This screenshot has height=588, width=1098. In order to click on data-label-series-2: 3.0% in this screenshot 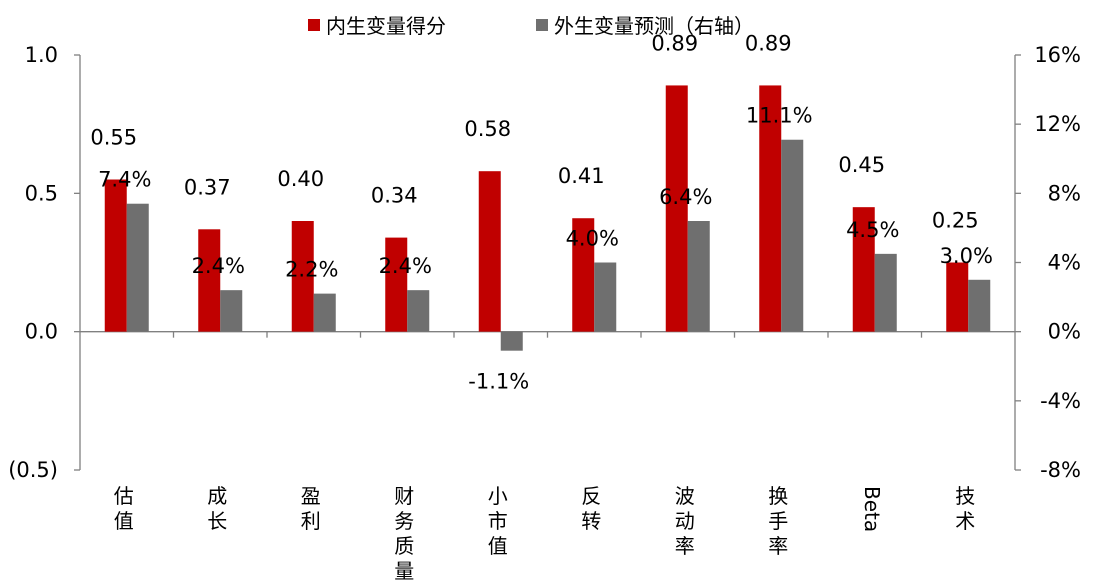, I will do `click(966, 256)`.